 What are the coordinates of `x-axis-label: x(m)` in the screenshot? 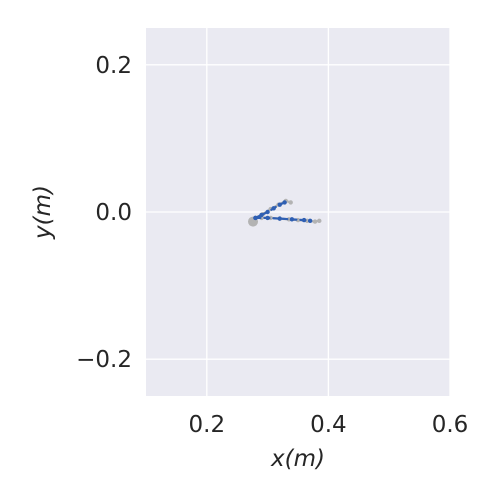 It's located at (297, 459).